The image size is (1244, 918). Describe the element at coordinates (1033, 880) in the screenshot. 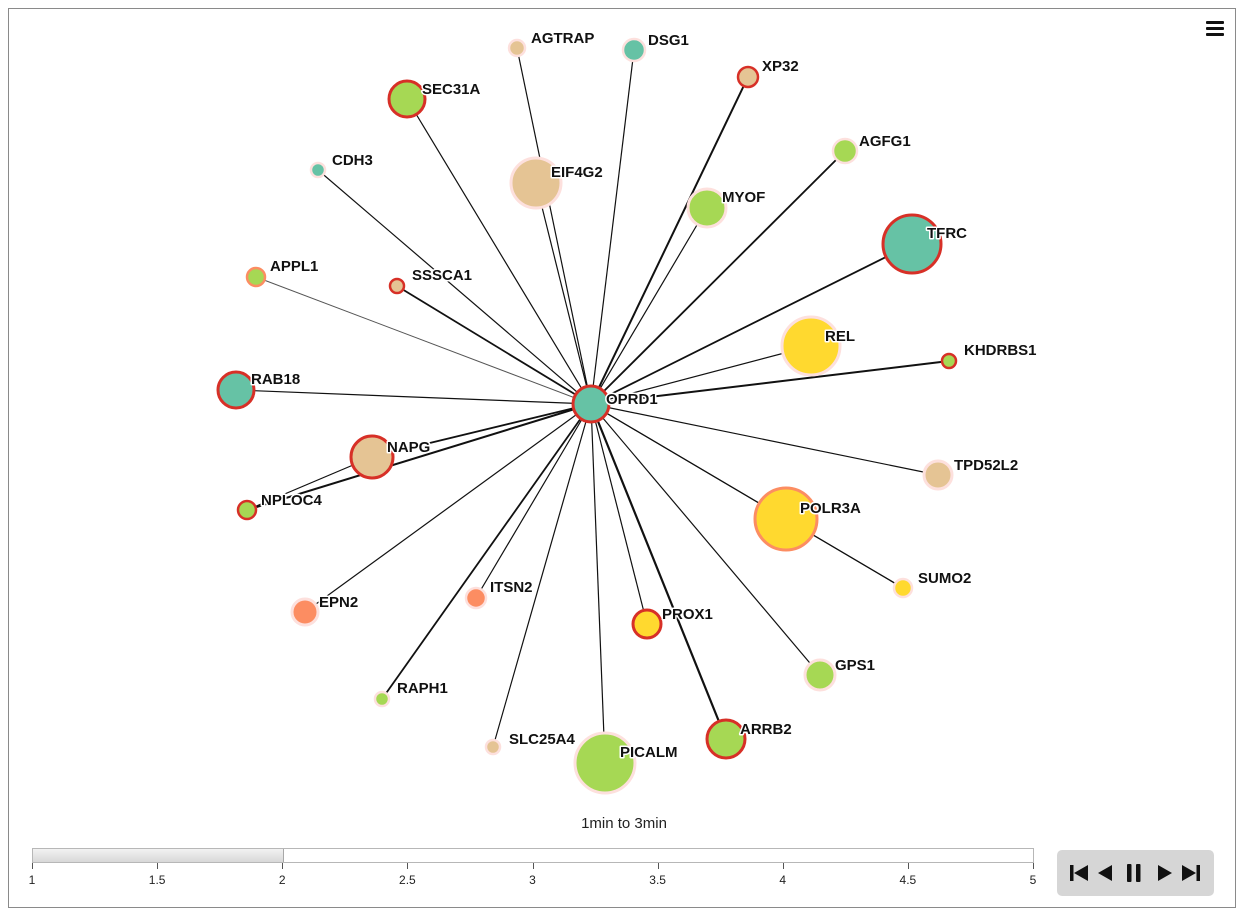

I see `tick-label: 5` at that location.